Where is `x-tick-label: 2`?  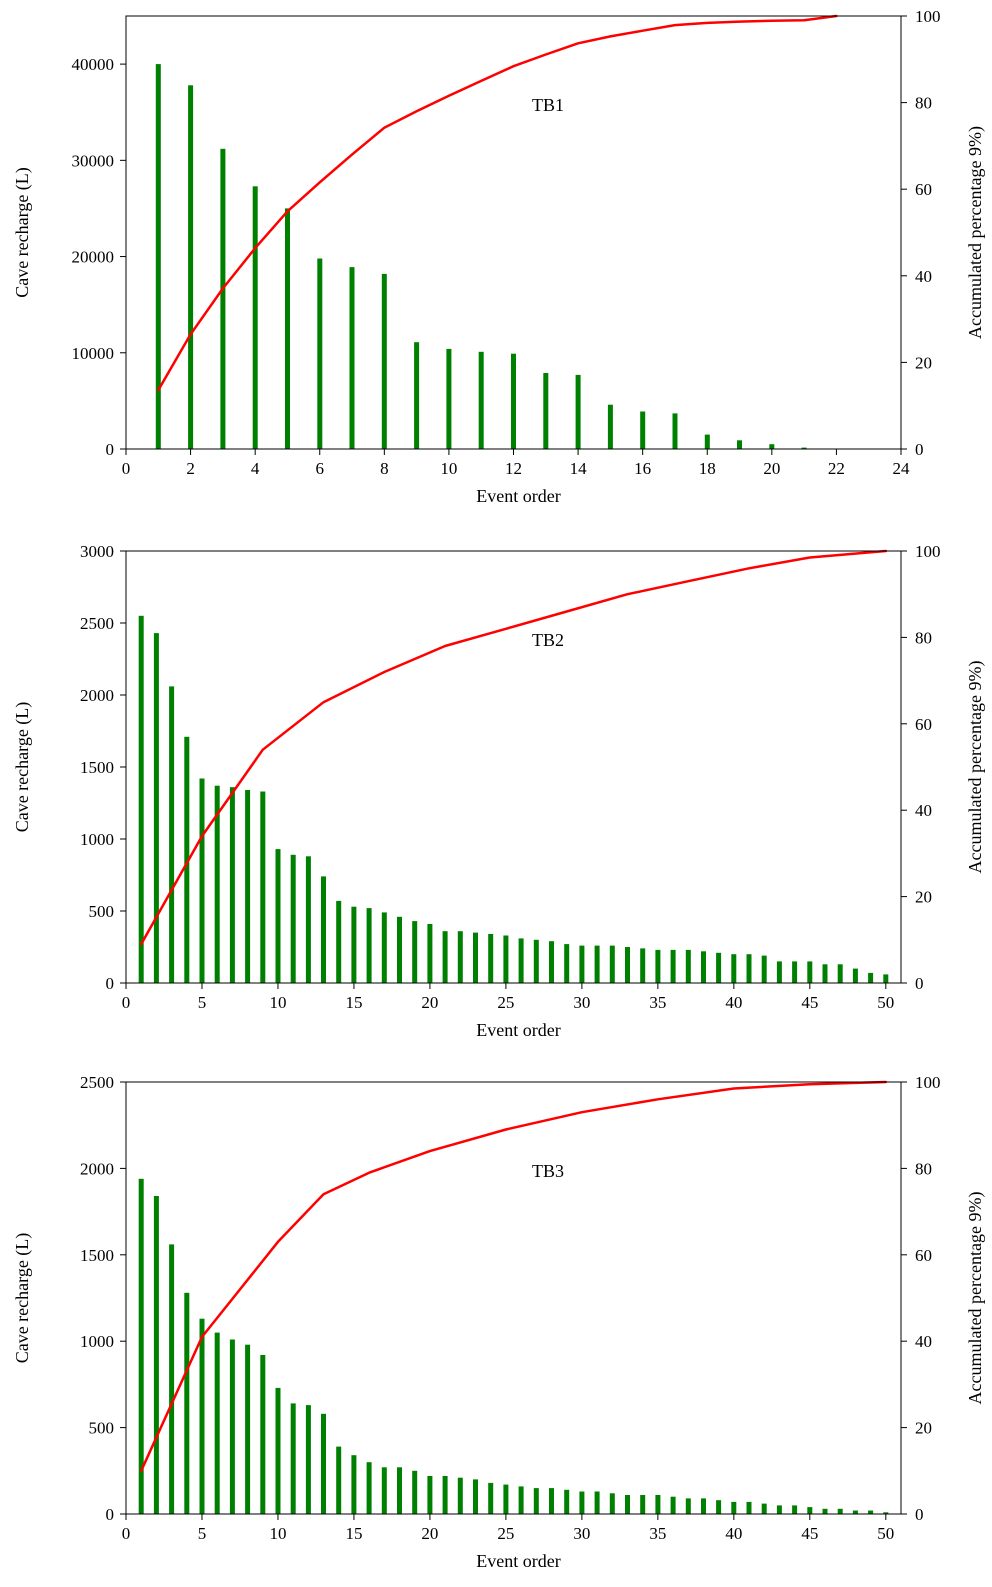 x-tick-label: 2 is located at coordinates (190, 468).